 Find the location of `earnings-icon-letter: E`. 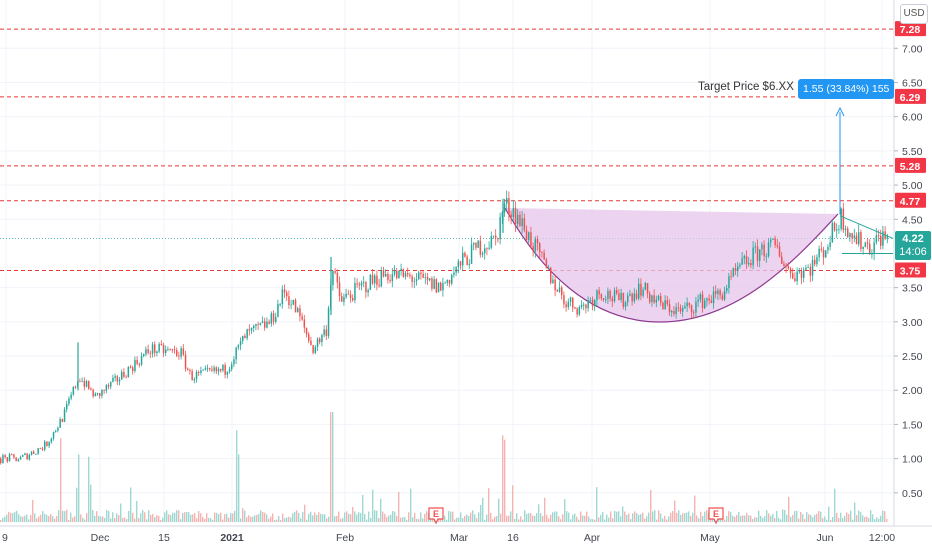

earnings-icon-letter: E is located at coordinates (716, 514).